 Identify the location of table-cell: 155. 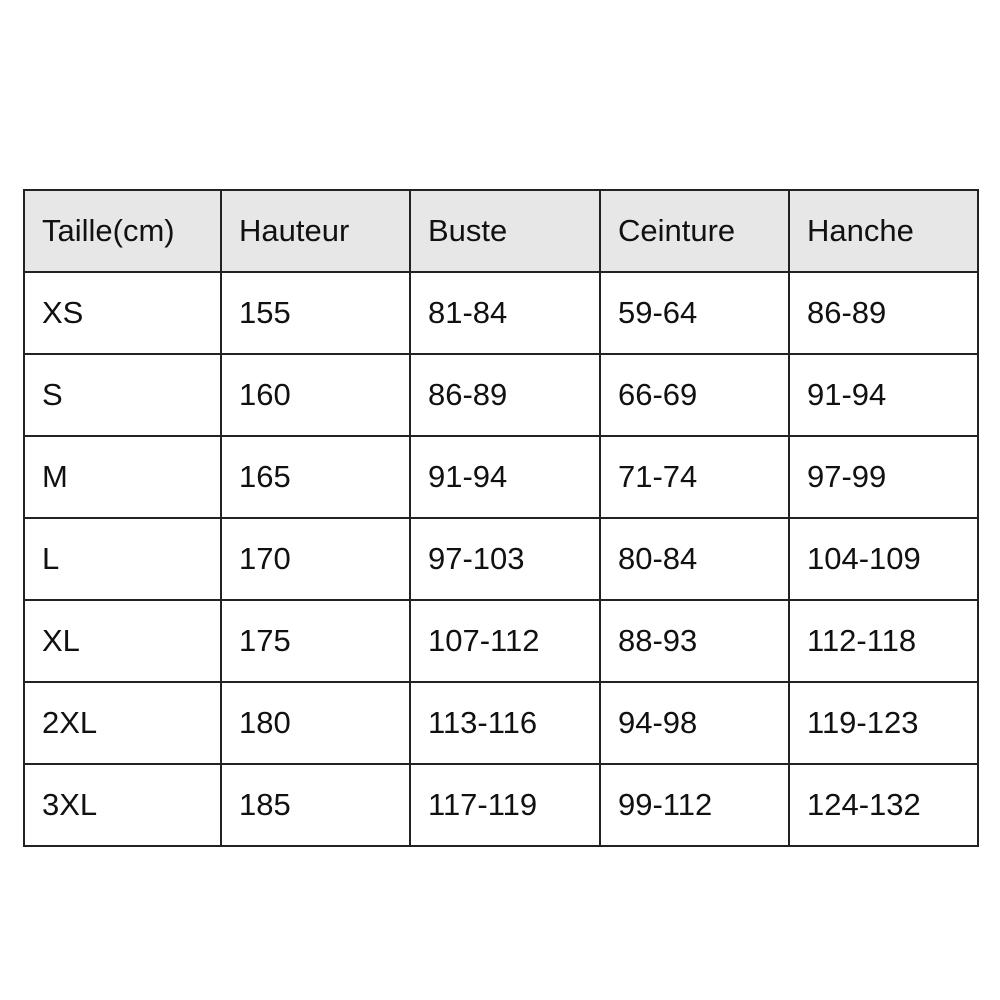
(315, 313).